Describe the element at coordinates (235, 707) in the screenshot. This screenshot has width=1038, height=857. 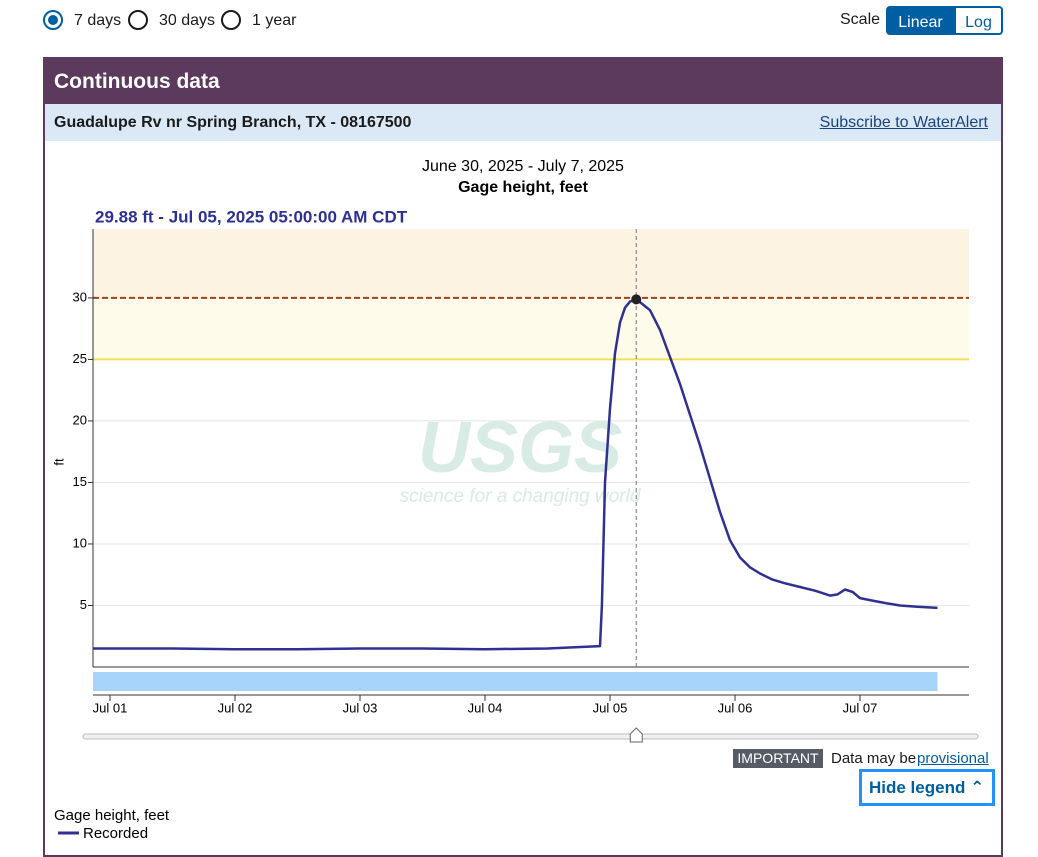
I see `x-tick-label: Jul 02` at that location.